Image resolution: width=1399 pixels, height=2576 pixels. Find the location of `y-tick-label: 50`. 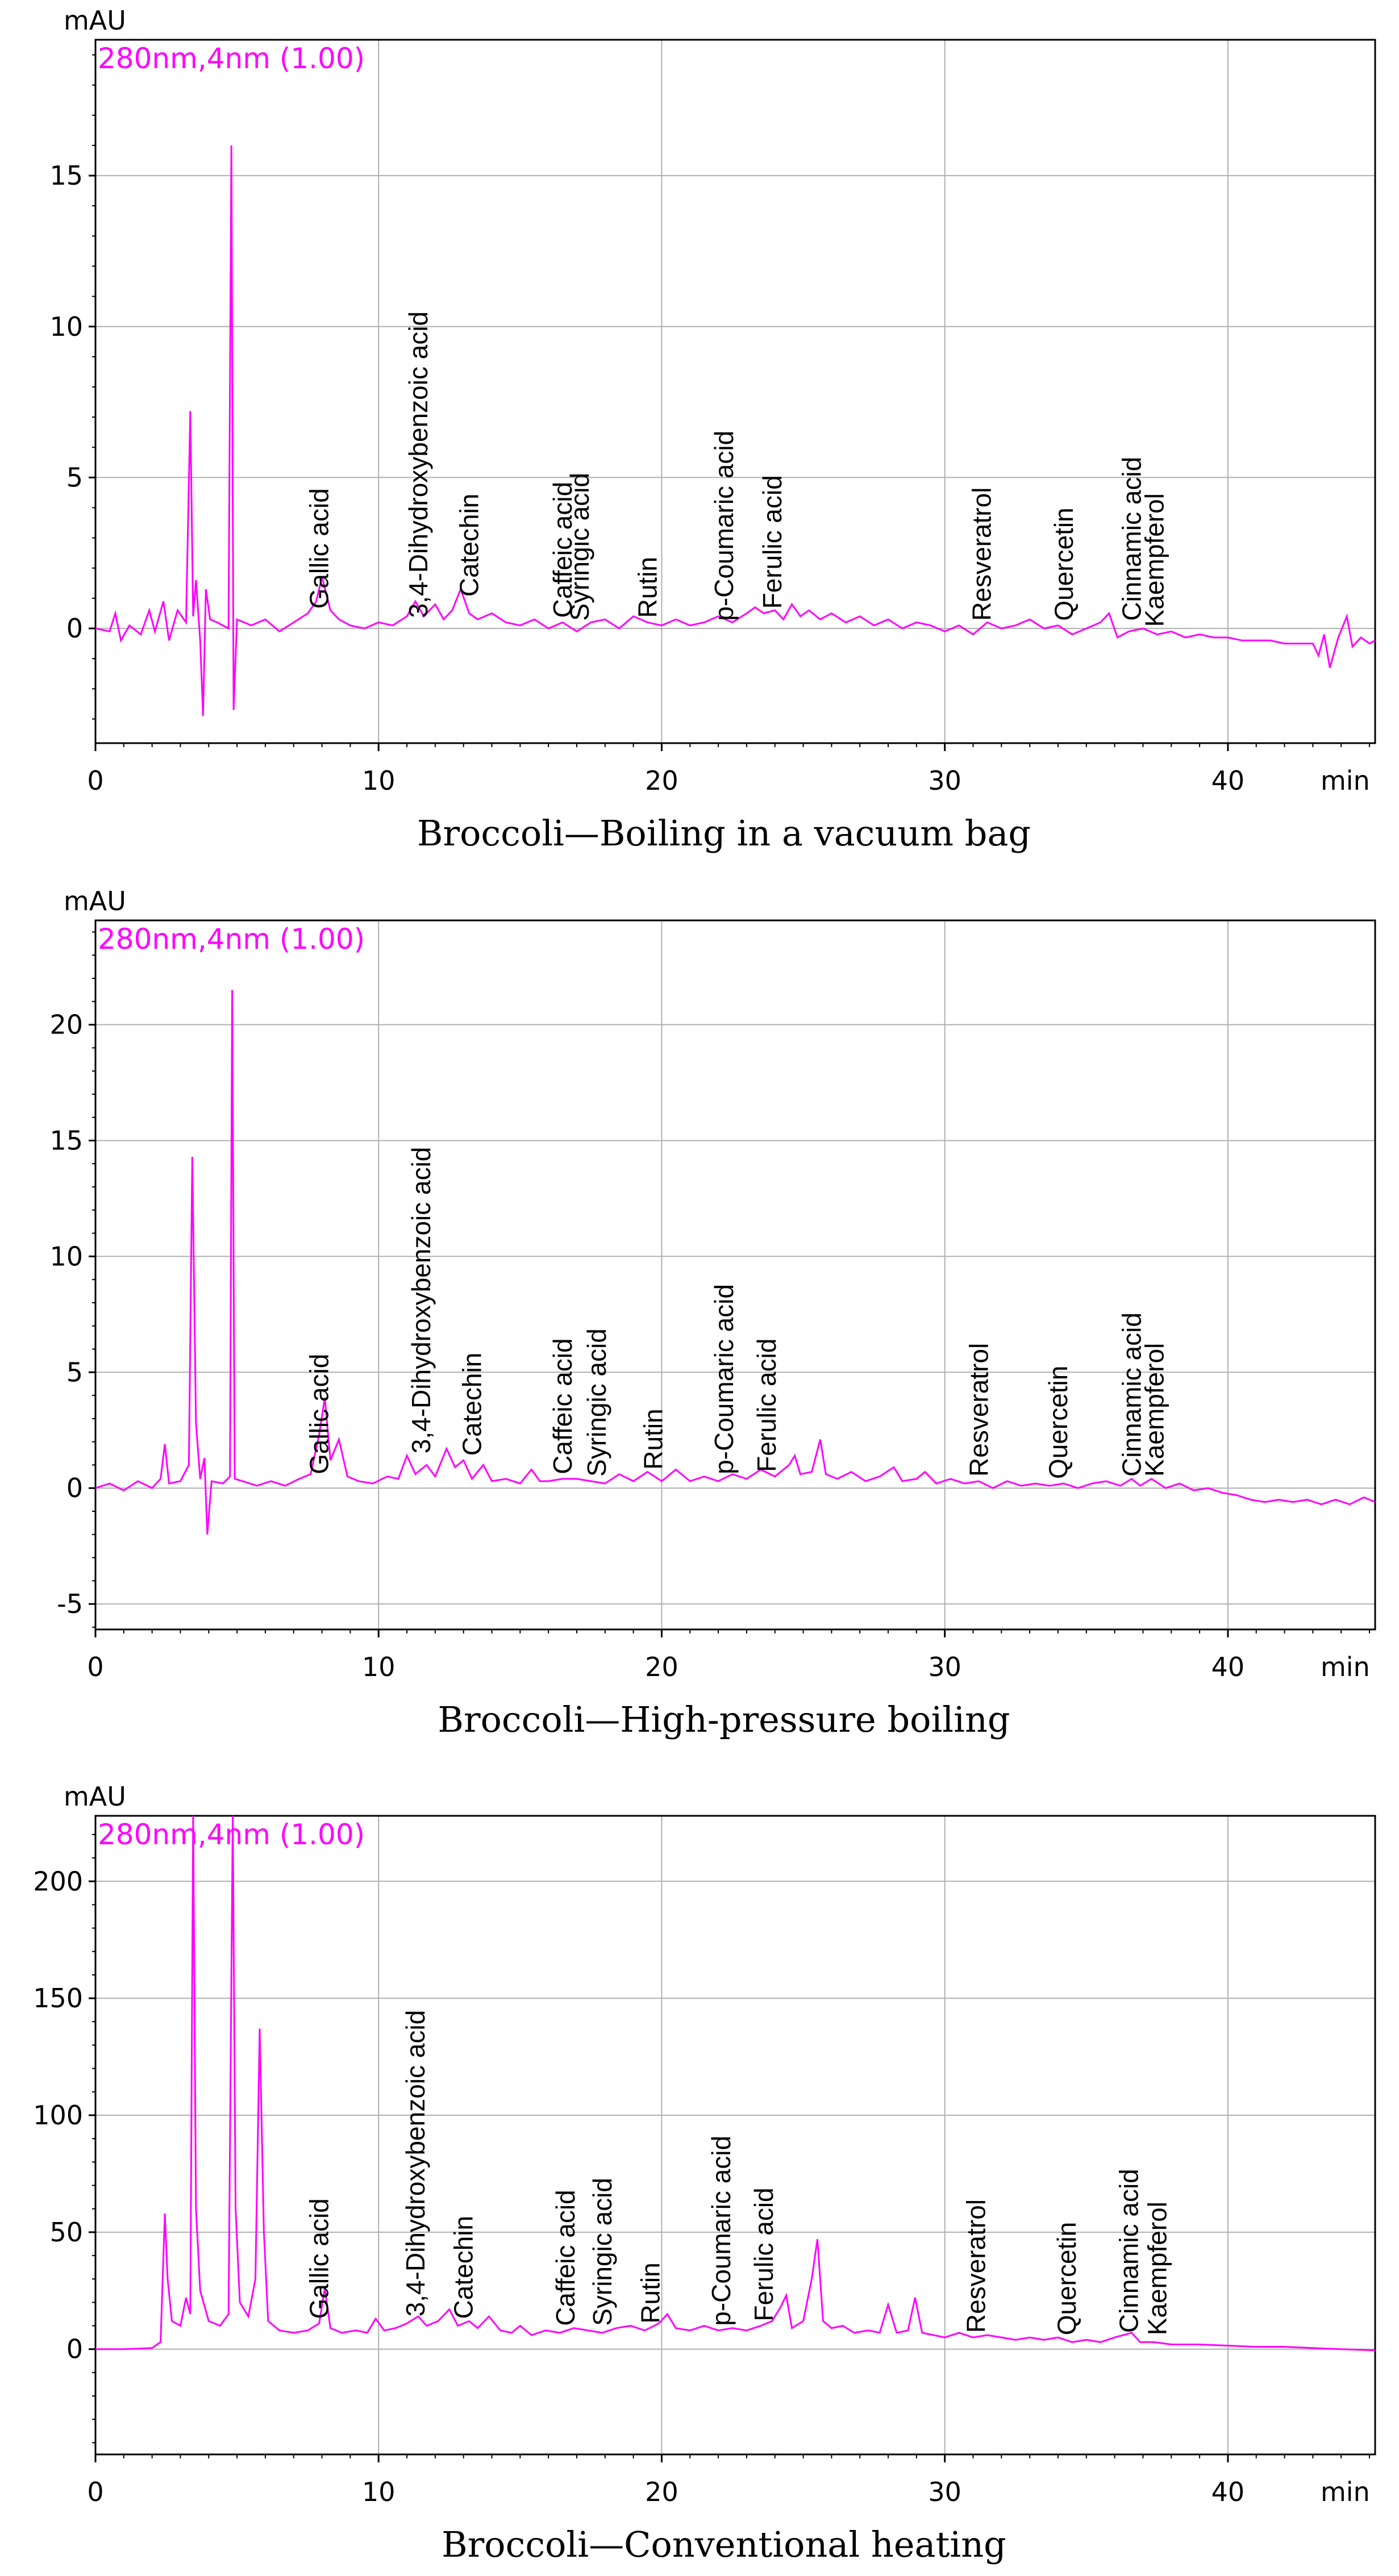

y-tick-label: 50 is located at coordinates (66, 2232).